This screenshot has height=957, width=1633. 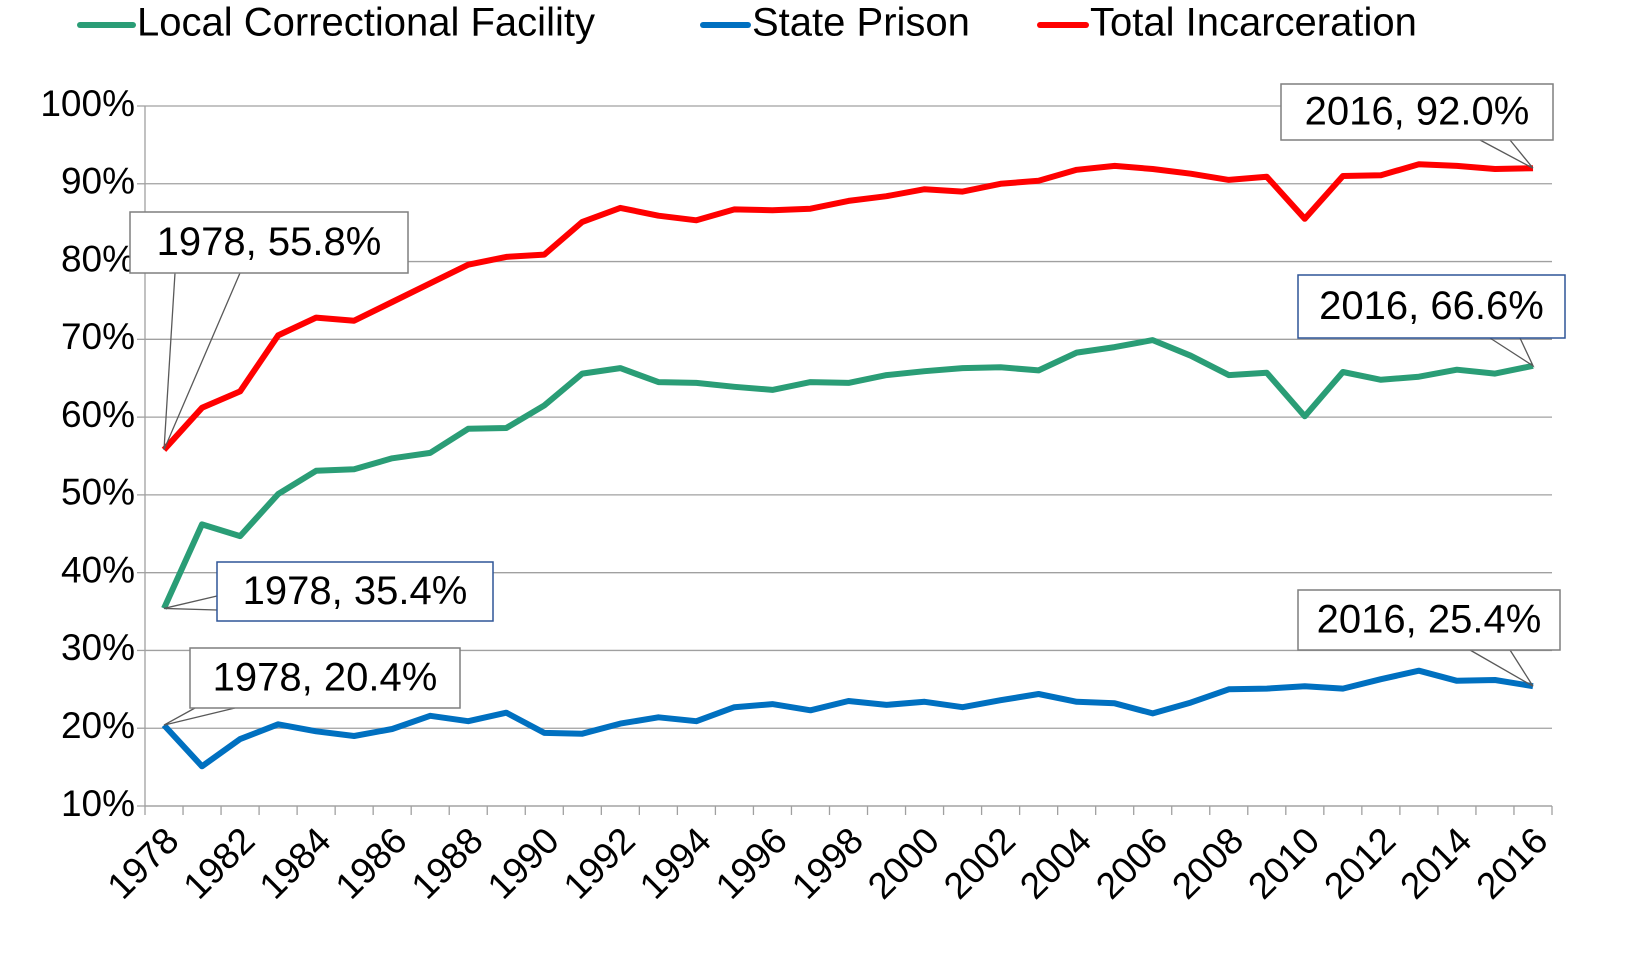 I want to click on x-tick-label: 2002, so click(x=979, y=863).